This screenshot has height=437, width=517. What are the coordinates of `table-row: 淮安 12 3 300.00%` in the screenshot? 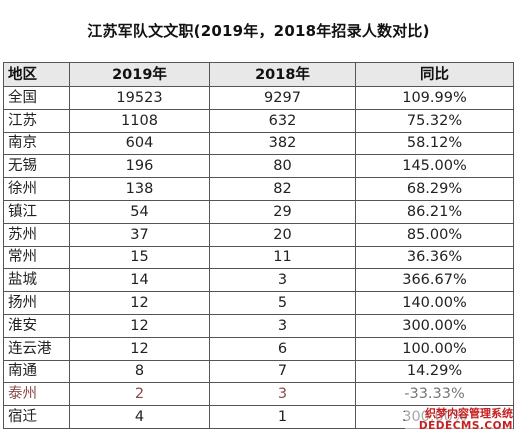 It's located at (258, 325).